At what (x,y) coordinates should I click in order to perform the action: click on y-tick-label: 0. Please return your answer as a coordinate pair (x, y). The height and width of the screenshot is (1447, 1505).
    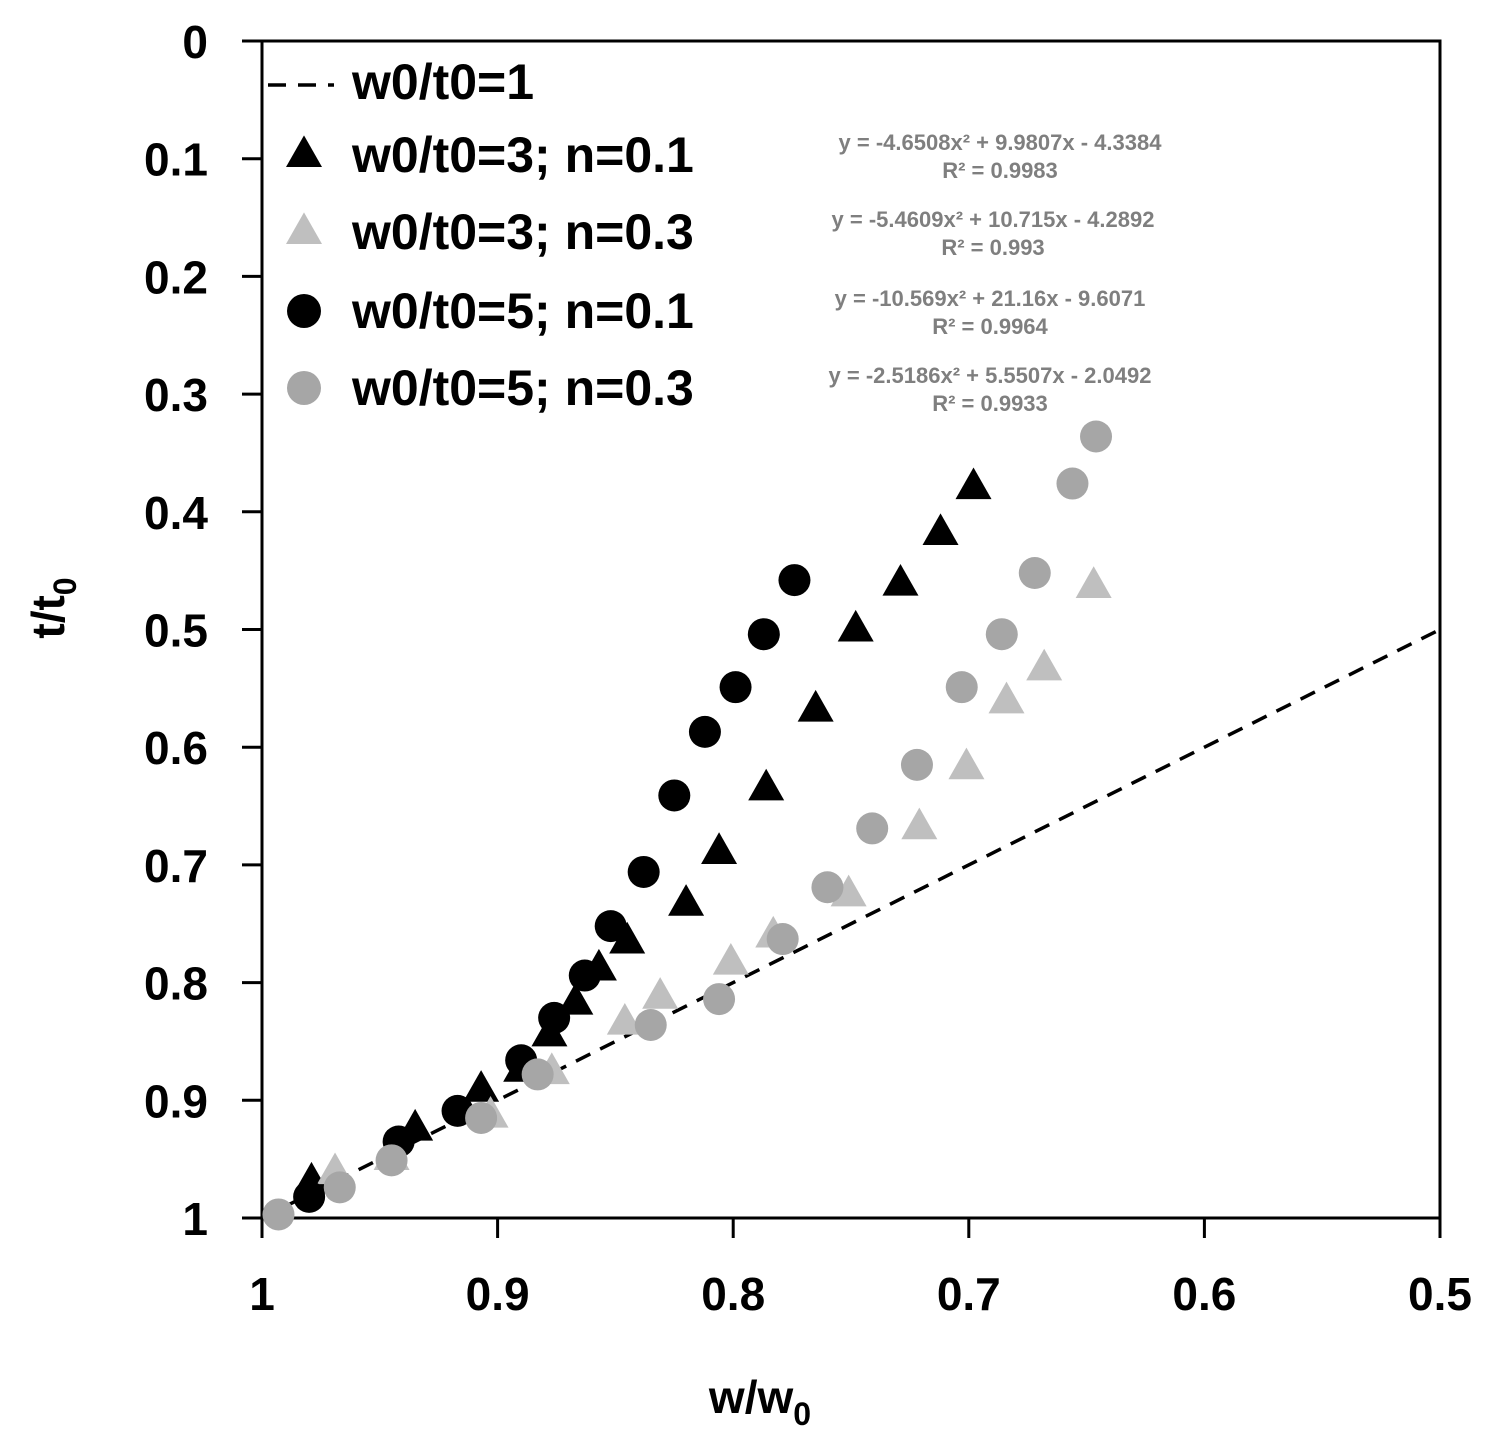
    Looking at the image, I should click on (195, 42).